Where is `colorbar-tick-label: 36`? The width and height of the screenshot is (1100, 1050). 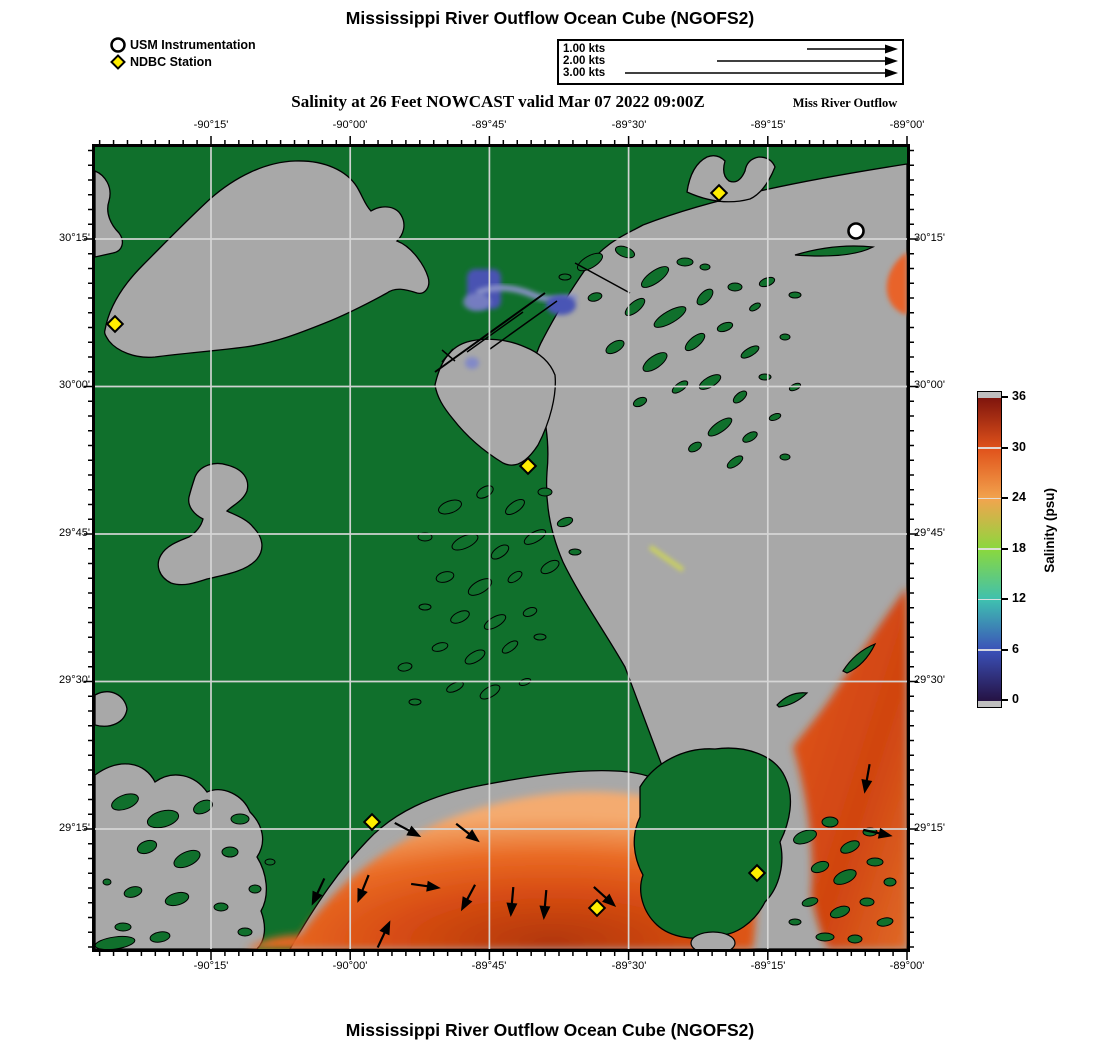
colorbar-tick-label: 36 is located at coordinates (1019, 396).